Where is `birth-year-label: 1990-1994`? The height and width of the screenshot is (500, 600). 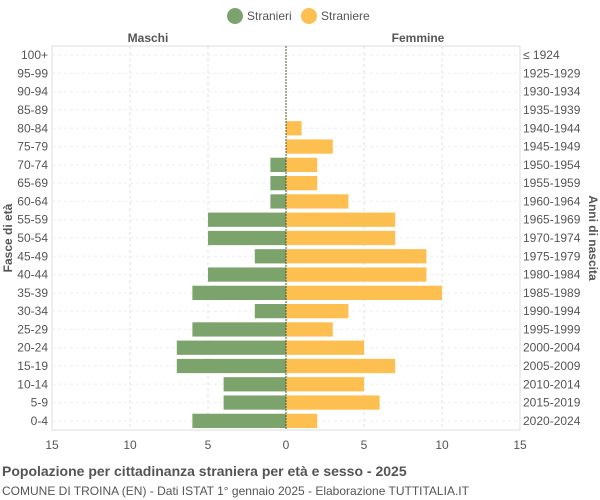 birth-year-label: 1990-1994 is located at coordinates (552, 311).